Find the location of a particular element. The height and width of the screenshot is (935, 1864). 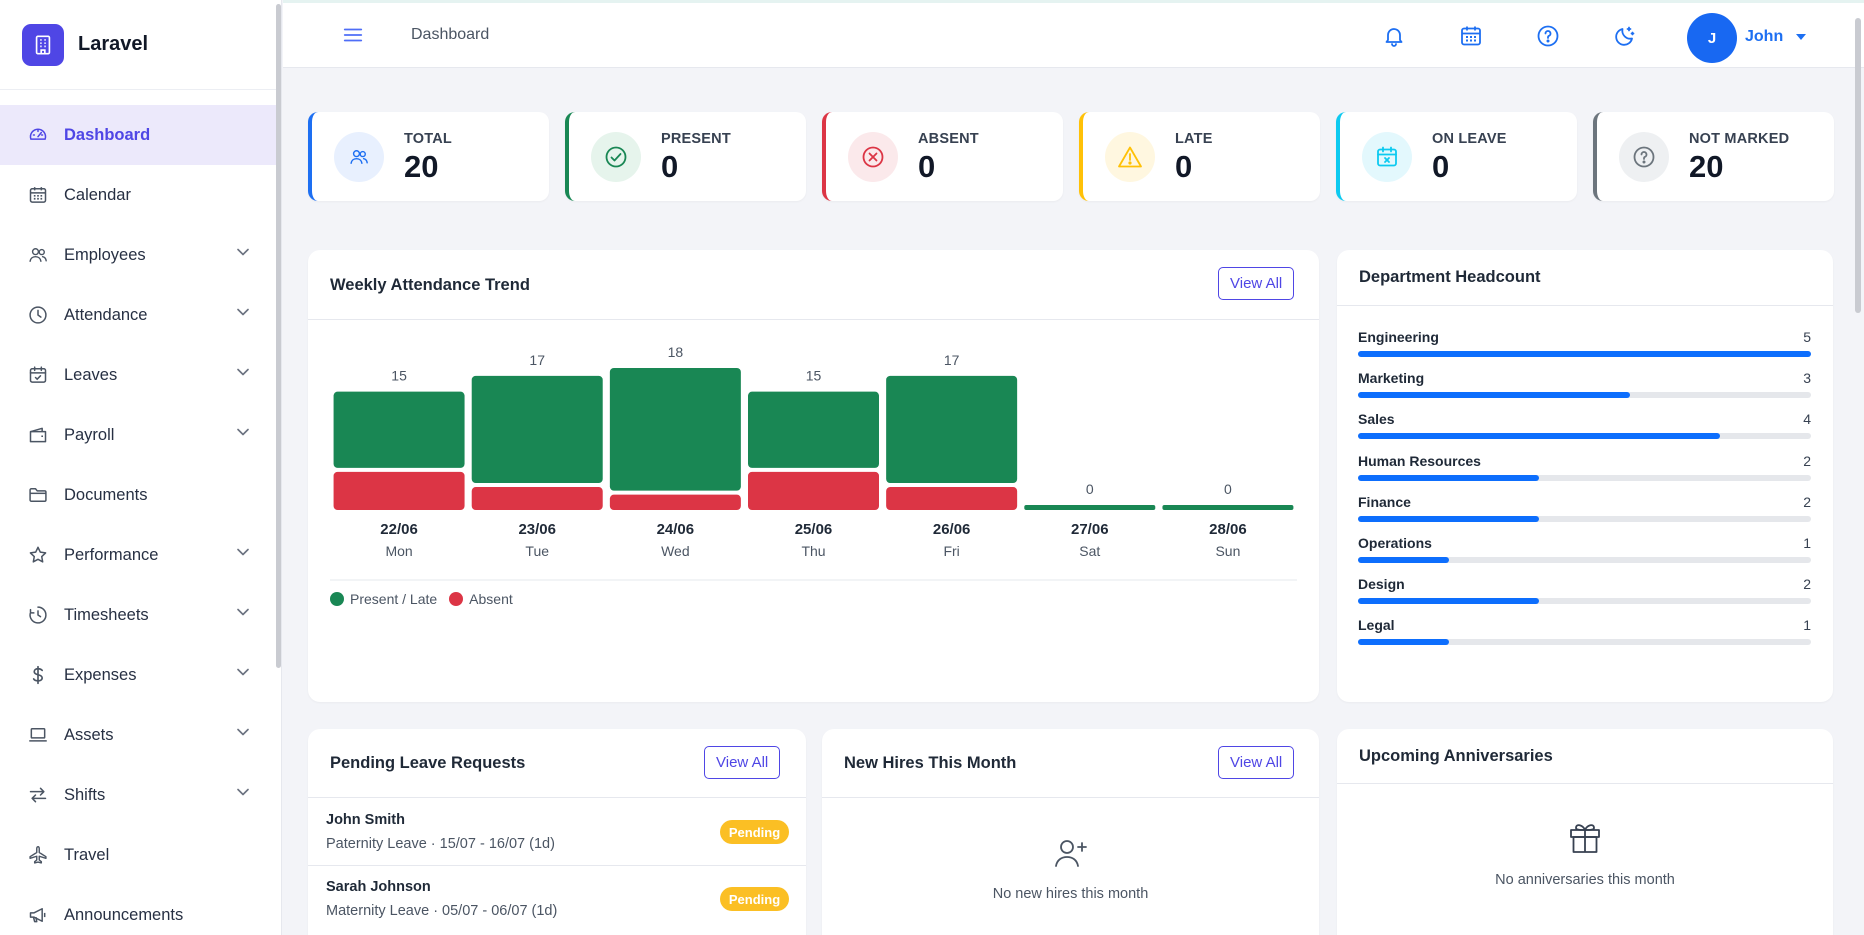

stat-card-not-marked: NOT MARKED 20 is located at coordinates (1713, 156).